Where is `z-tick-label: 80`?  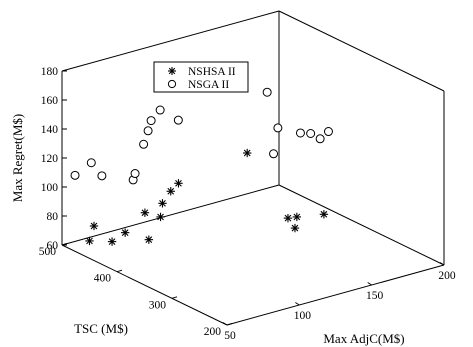 z-tick-label: 80 is located at coordinates (53, 217).